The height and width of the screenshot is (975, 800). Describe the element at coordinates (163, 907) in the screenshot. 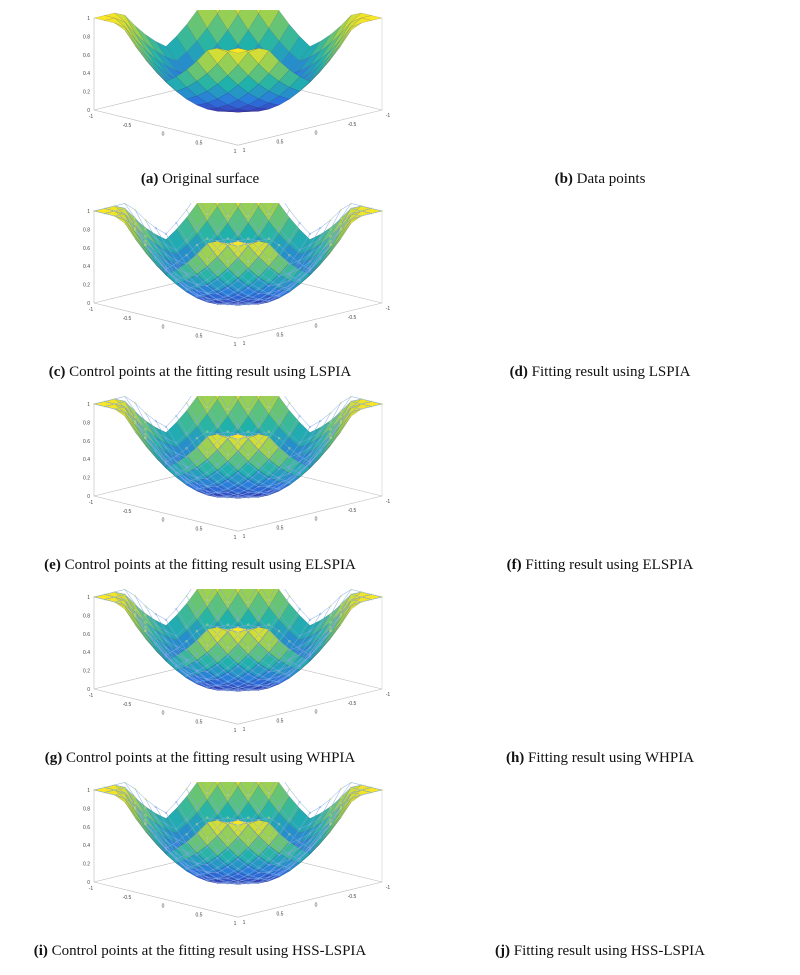

I see `x-tick-label: 0` at that location.